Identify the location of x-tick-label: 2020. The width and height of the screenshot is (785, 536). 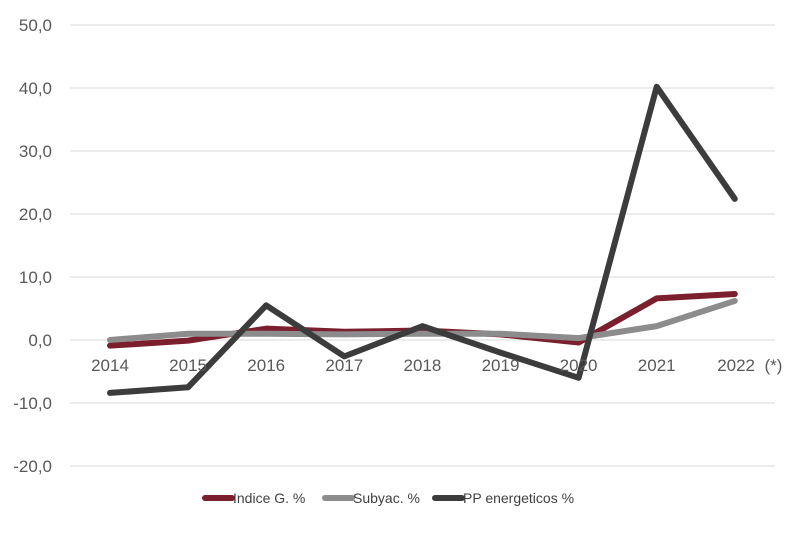
(579, 365).